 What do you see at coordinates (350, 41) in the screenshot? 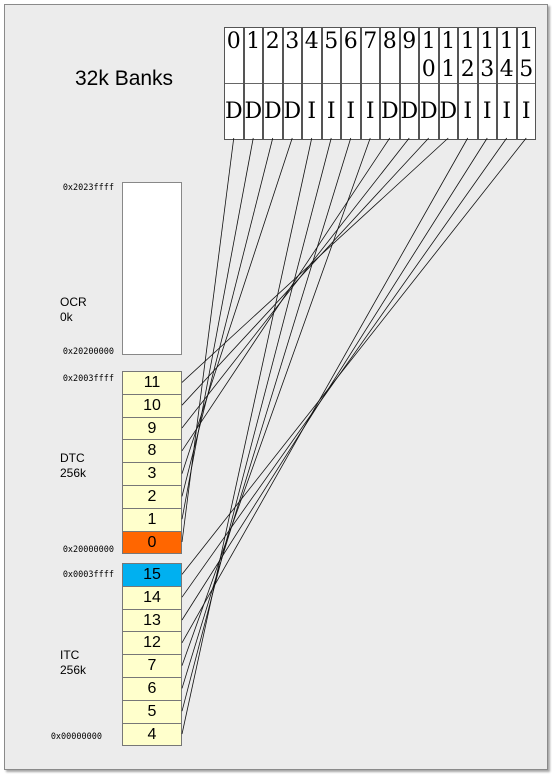
I see `bank-number: 6` at bounding box center [350, 41].